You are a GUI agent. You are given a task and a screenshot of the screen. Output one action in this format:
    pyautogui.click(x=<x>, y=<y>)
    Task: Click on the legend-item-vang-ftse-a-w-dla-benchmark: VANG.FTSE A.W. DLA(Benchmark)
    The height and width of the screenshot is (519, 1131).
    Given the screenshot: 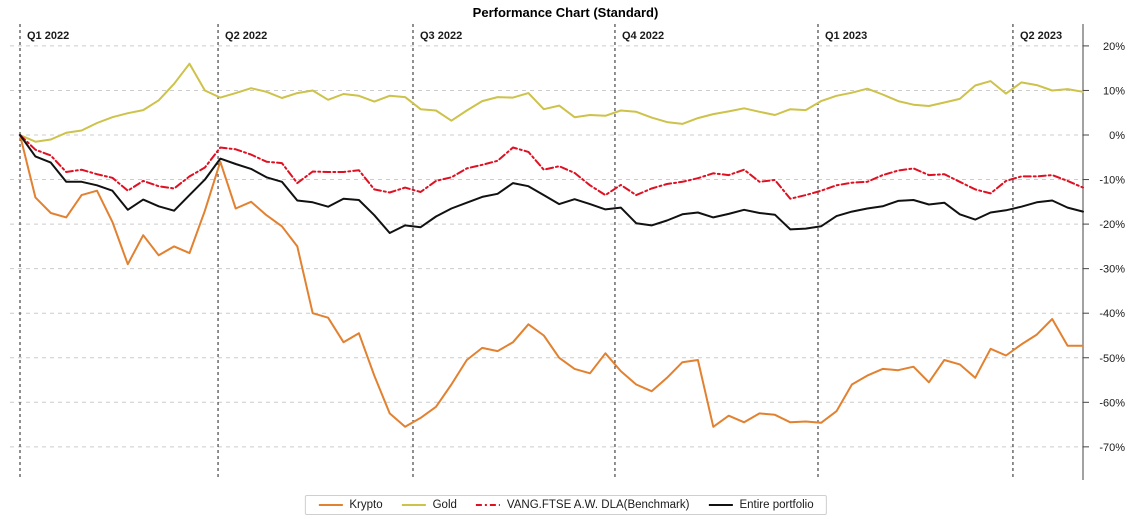 What is the action you would take?
    pyautogui.click(x=582, y=505)
    